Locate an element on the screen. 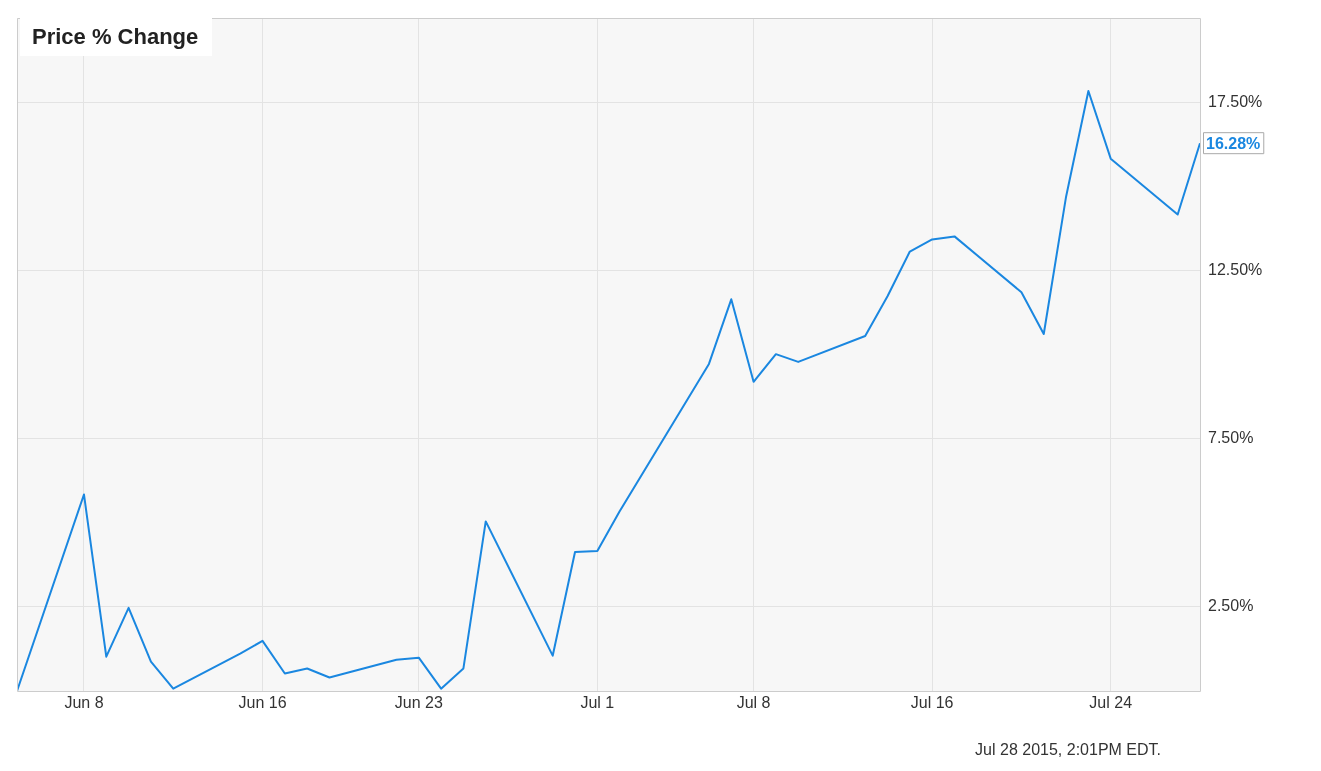 The height and width of the screenshot is (771, 1321). x-tick-label: Jul 24 is located at coordinates (1111, 703).